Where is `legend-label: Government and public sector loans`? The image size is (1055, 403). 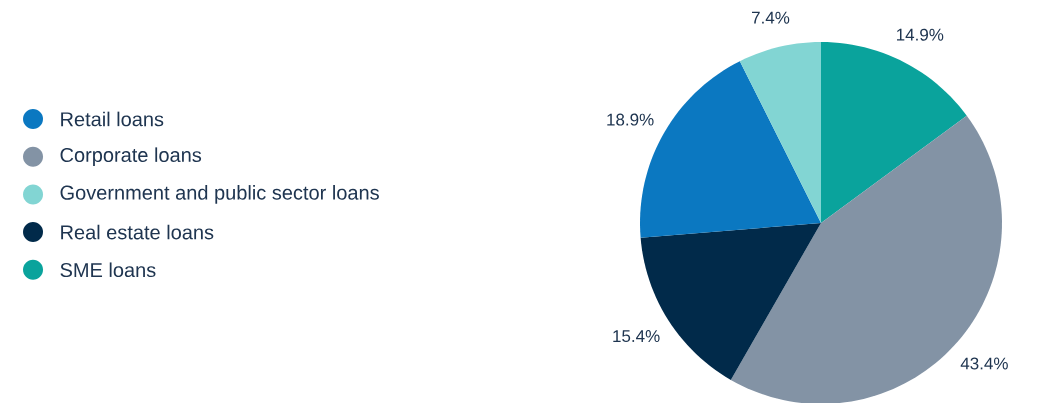 legend-label: Government and public sector loans is located at coordinates (219, 194).